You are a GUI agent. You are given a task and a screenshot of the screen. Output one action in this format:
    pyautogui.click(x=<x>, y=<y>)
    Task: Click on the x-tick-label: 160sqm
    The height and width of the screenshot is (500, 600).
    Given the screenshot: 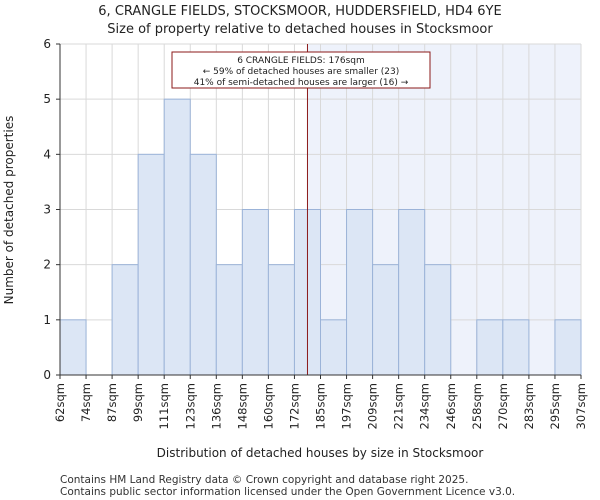 What is the action you would take?
    pyautogui.click(x=268, y=406)
    